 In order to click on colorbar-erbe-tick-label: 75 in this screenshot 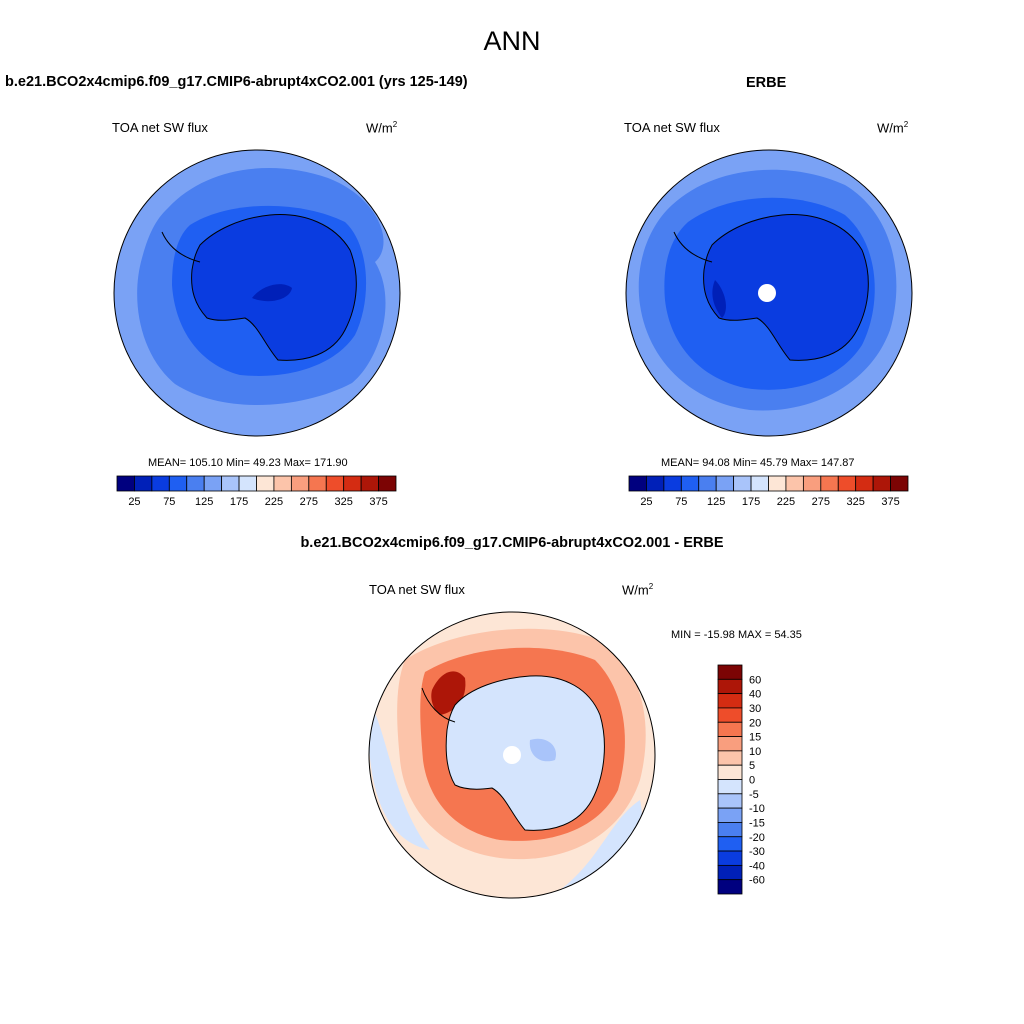, I will do `click(681, 502)`.